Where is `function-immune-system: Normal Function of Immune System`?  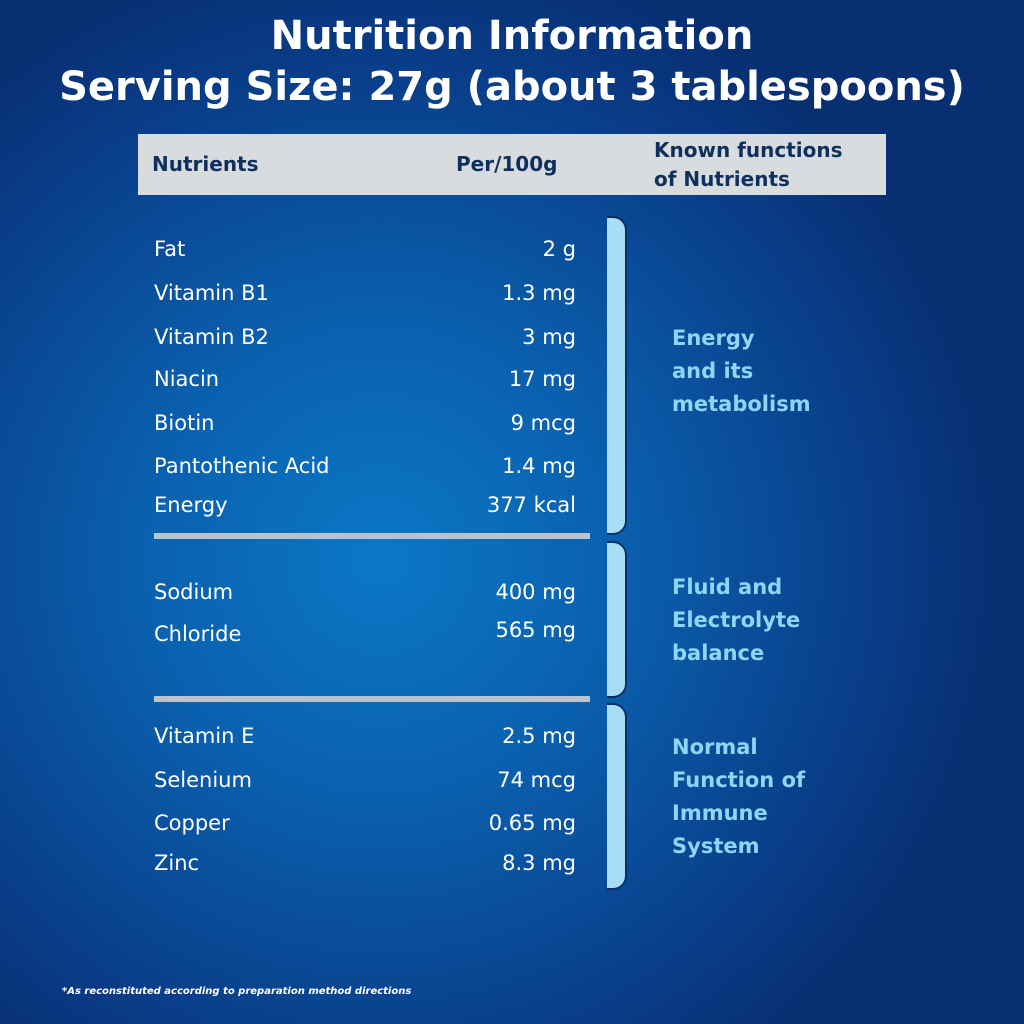
function-immune-system: Normal Function of Immune System is located at coordinates (739, 796).